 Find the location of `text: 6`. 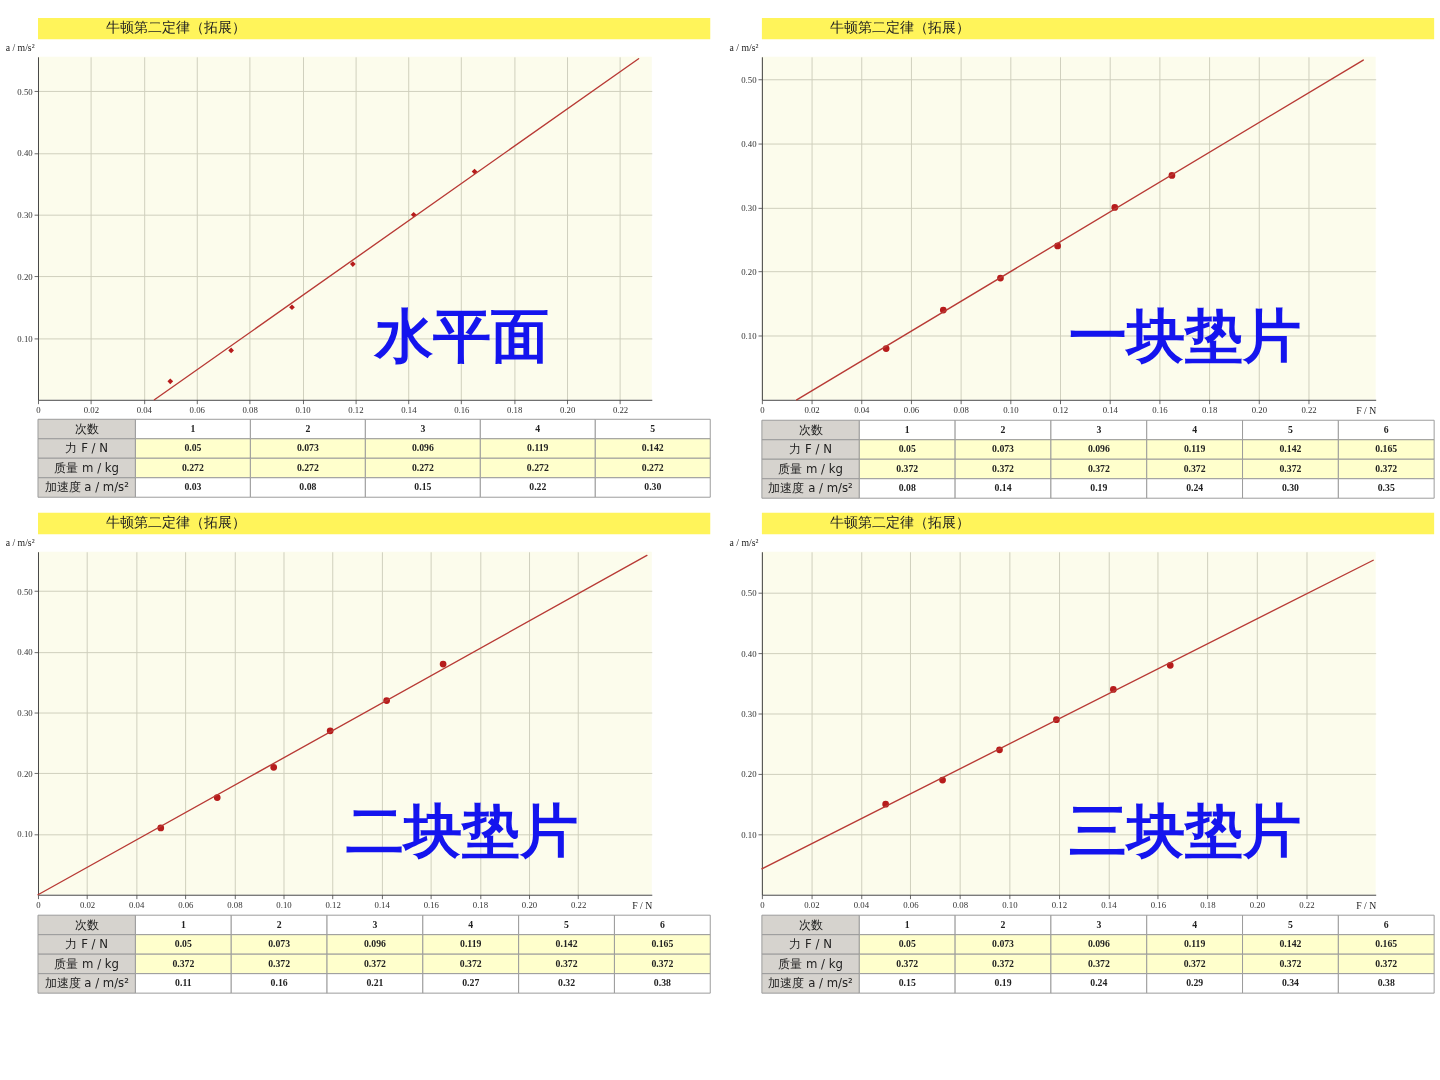

text: 6 is located at coordinates (1386, 924).